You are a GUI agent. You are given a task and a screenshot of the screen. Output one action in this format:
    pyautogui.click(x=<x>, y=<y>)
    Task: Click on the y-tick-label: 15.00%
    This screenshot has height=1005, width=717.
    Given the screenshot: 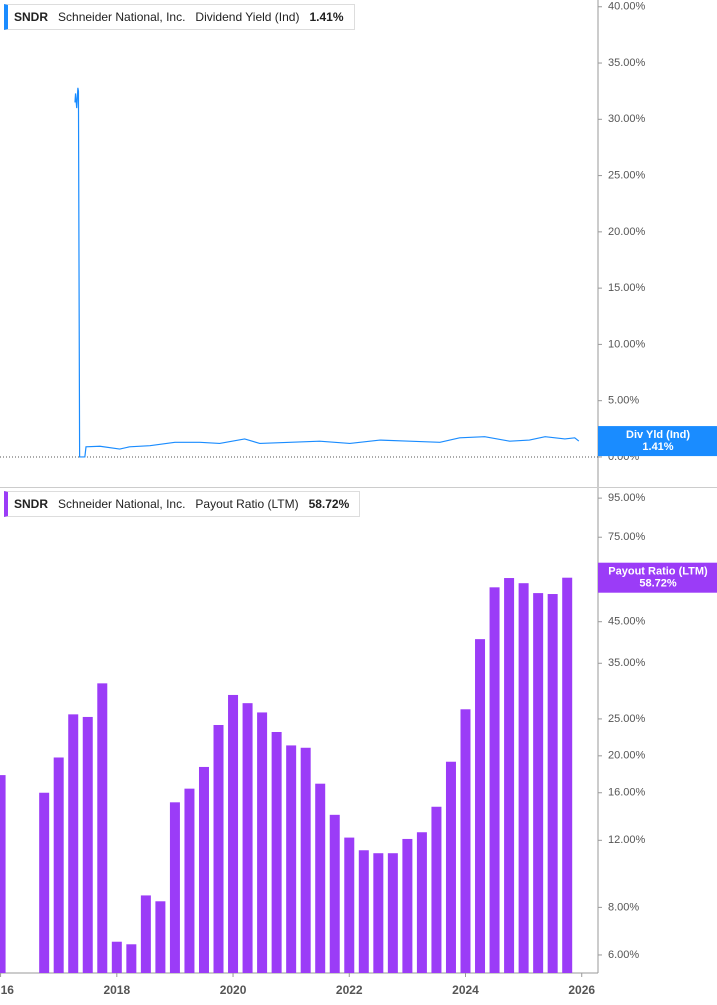 What is the action you would take?
    pyautogui.click(x=627, y=288)
    